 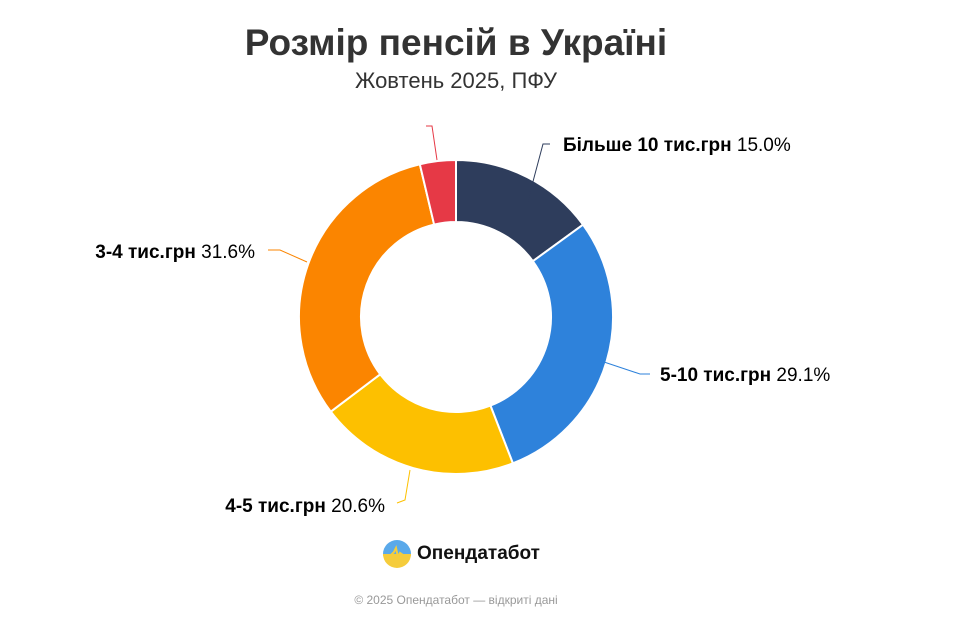 What do you see at coordinates (148, 252) in the screenshot?
I see `data-label-category: 3-4 тис.грн` at bounding box center [148, 252].